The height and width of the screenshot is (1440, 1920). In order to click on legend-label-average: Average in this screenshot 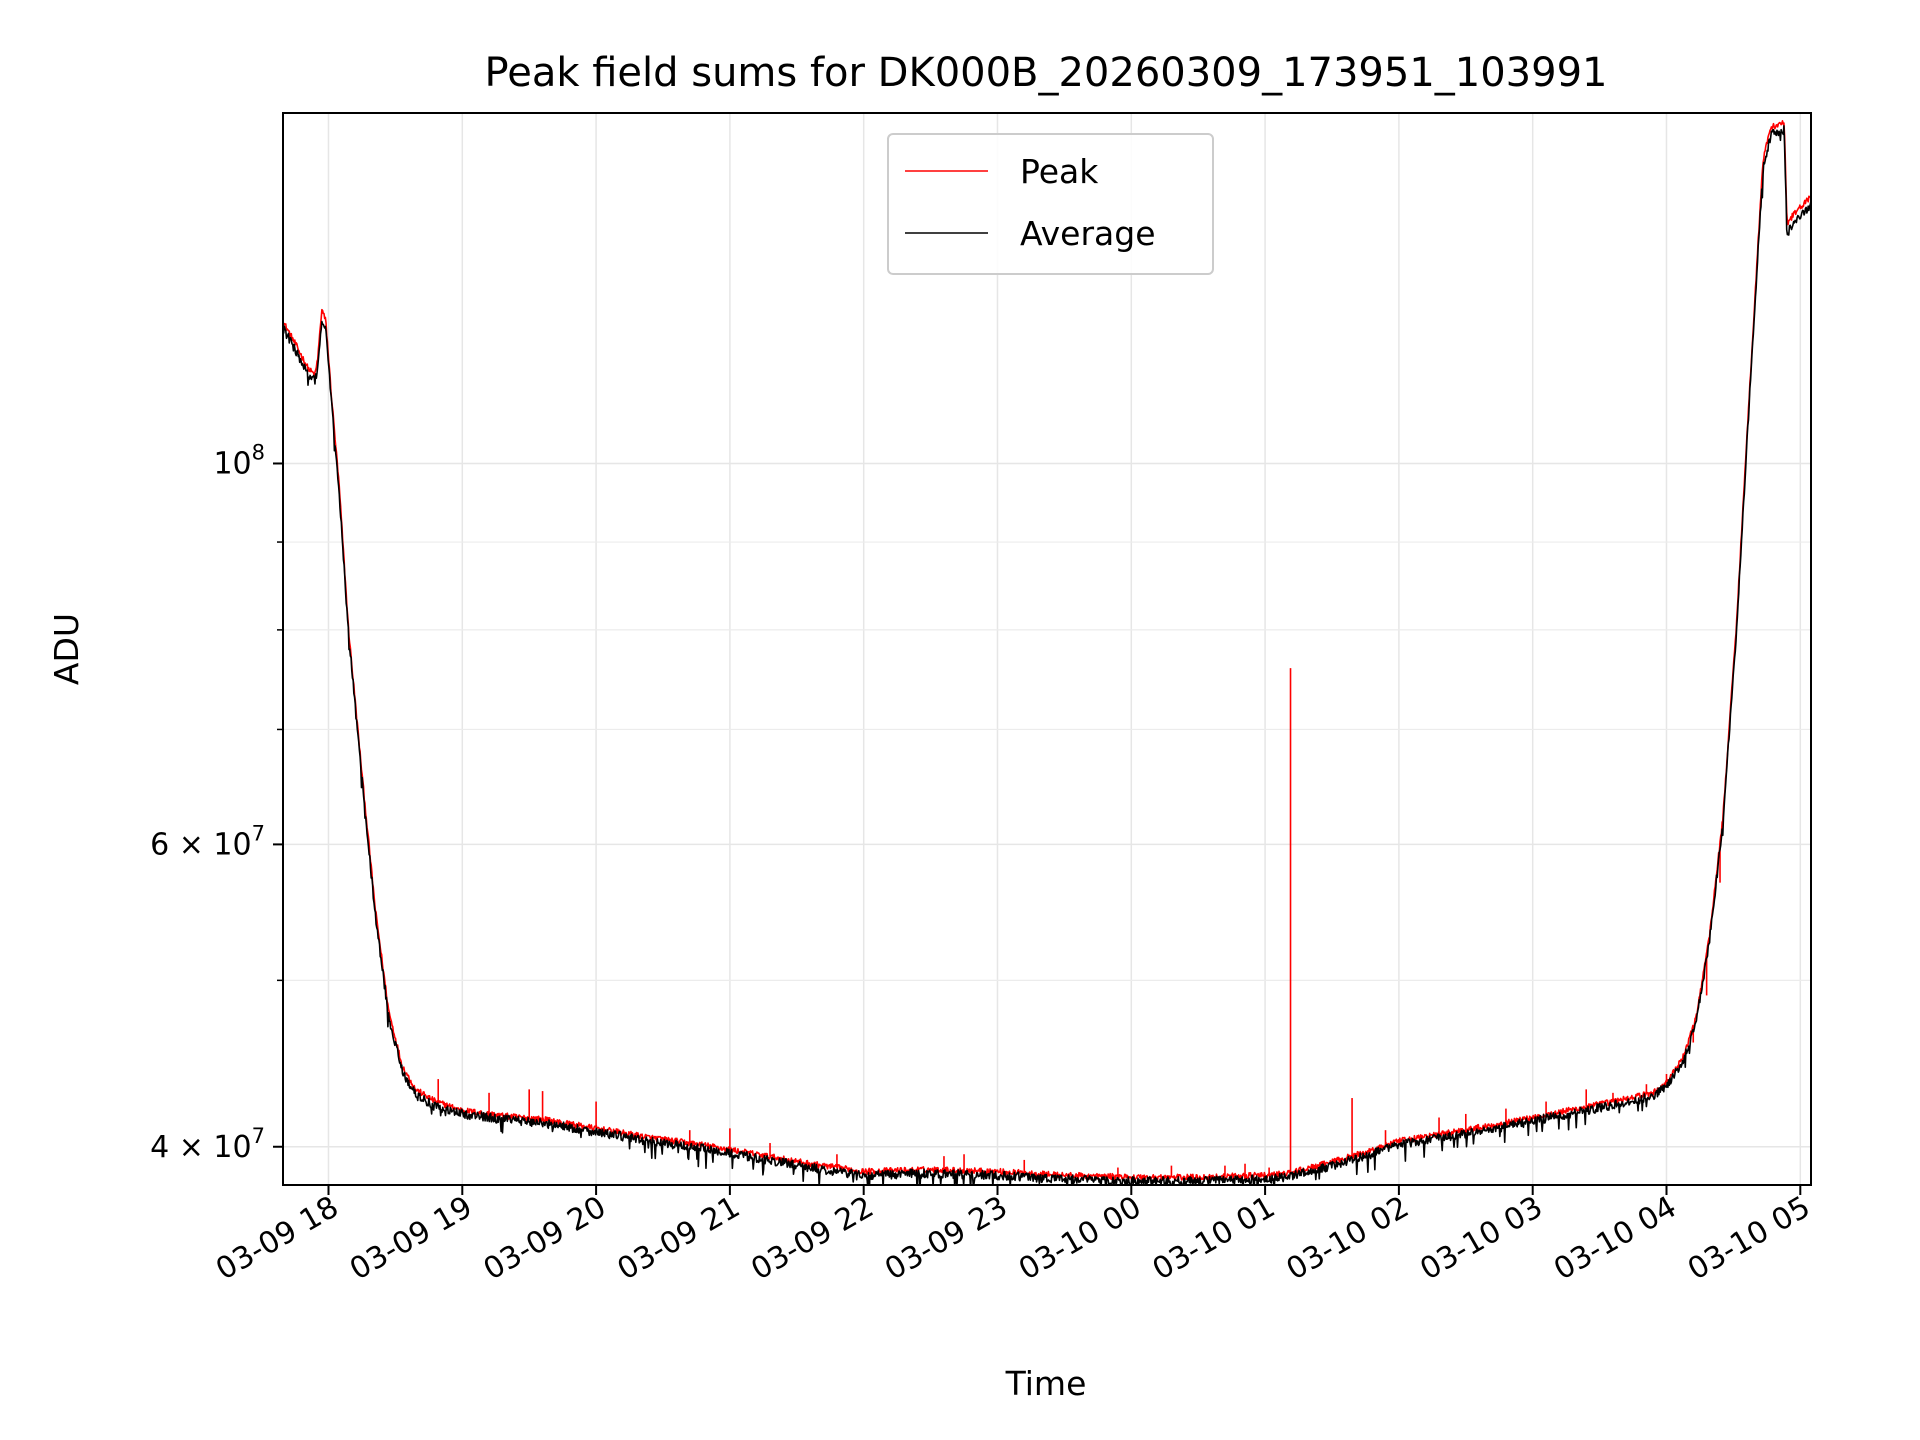, I will do `click(1088, 233)`.